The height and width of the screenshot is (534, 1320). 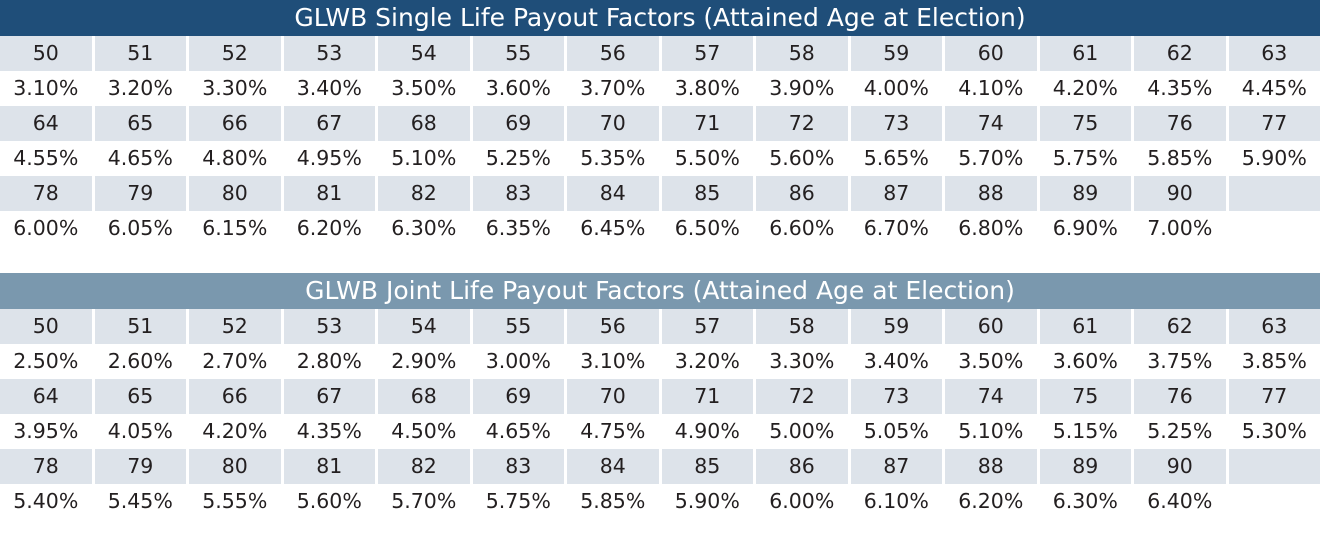 What do you see at coordinates (660, 259) in the screenshot?
I see `section-spacer` at bounding box center [660, 259].